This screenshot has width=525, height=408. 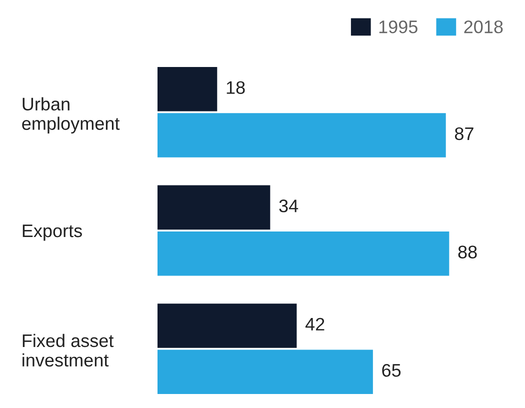 What do you see at coordinates (483, 27) in the screenshot?
I see `legend-label: 2018` at bounding box center [483, 27].